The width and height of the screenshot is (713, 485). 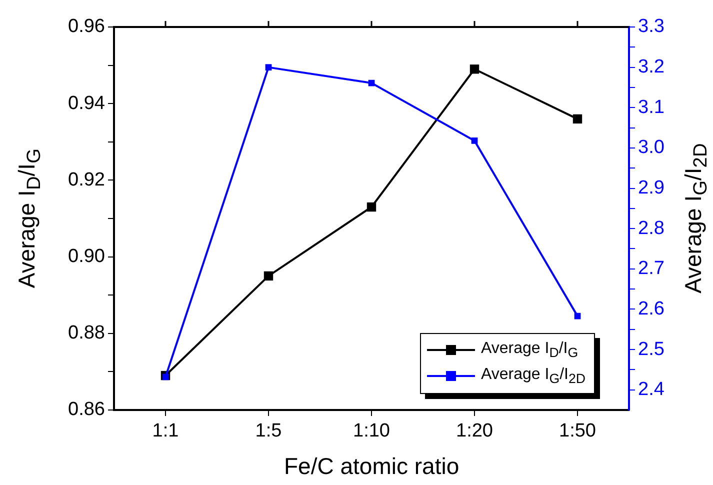 What do you see at coordinates (651, 309) in the screenshot?
I see `y2-tick-label: 2.6` at bounding box center [651, 309].